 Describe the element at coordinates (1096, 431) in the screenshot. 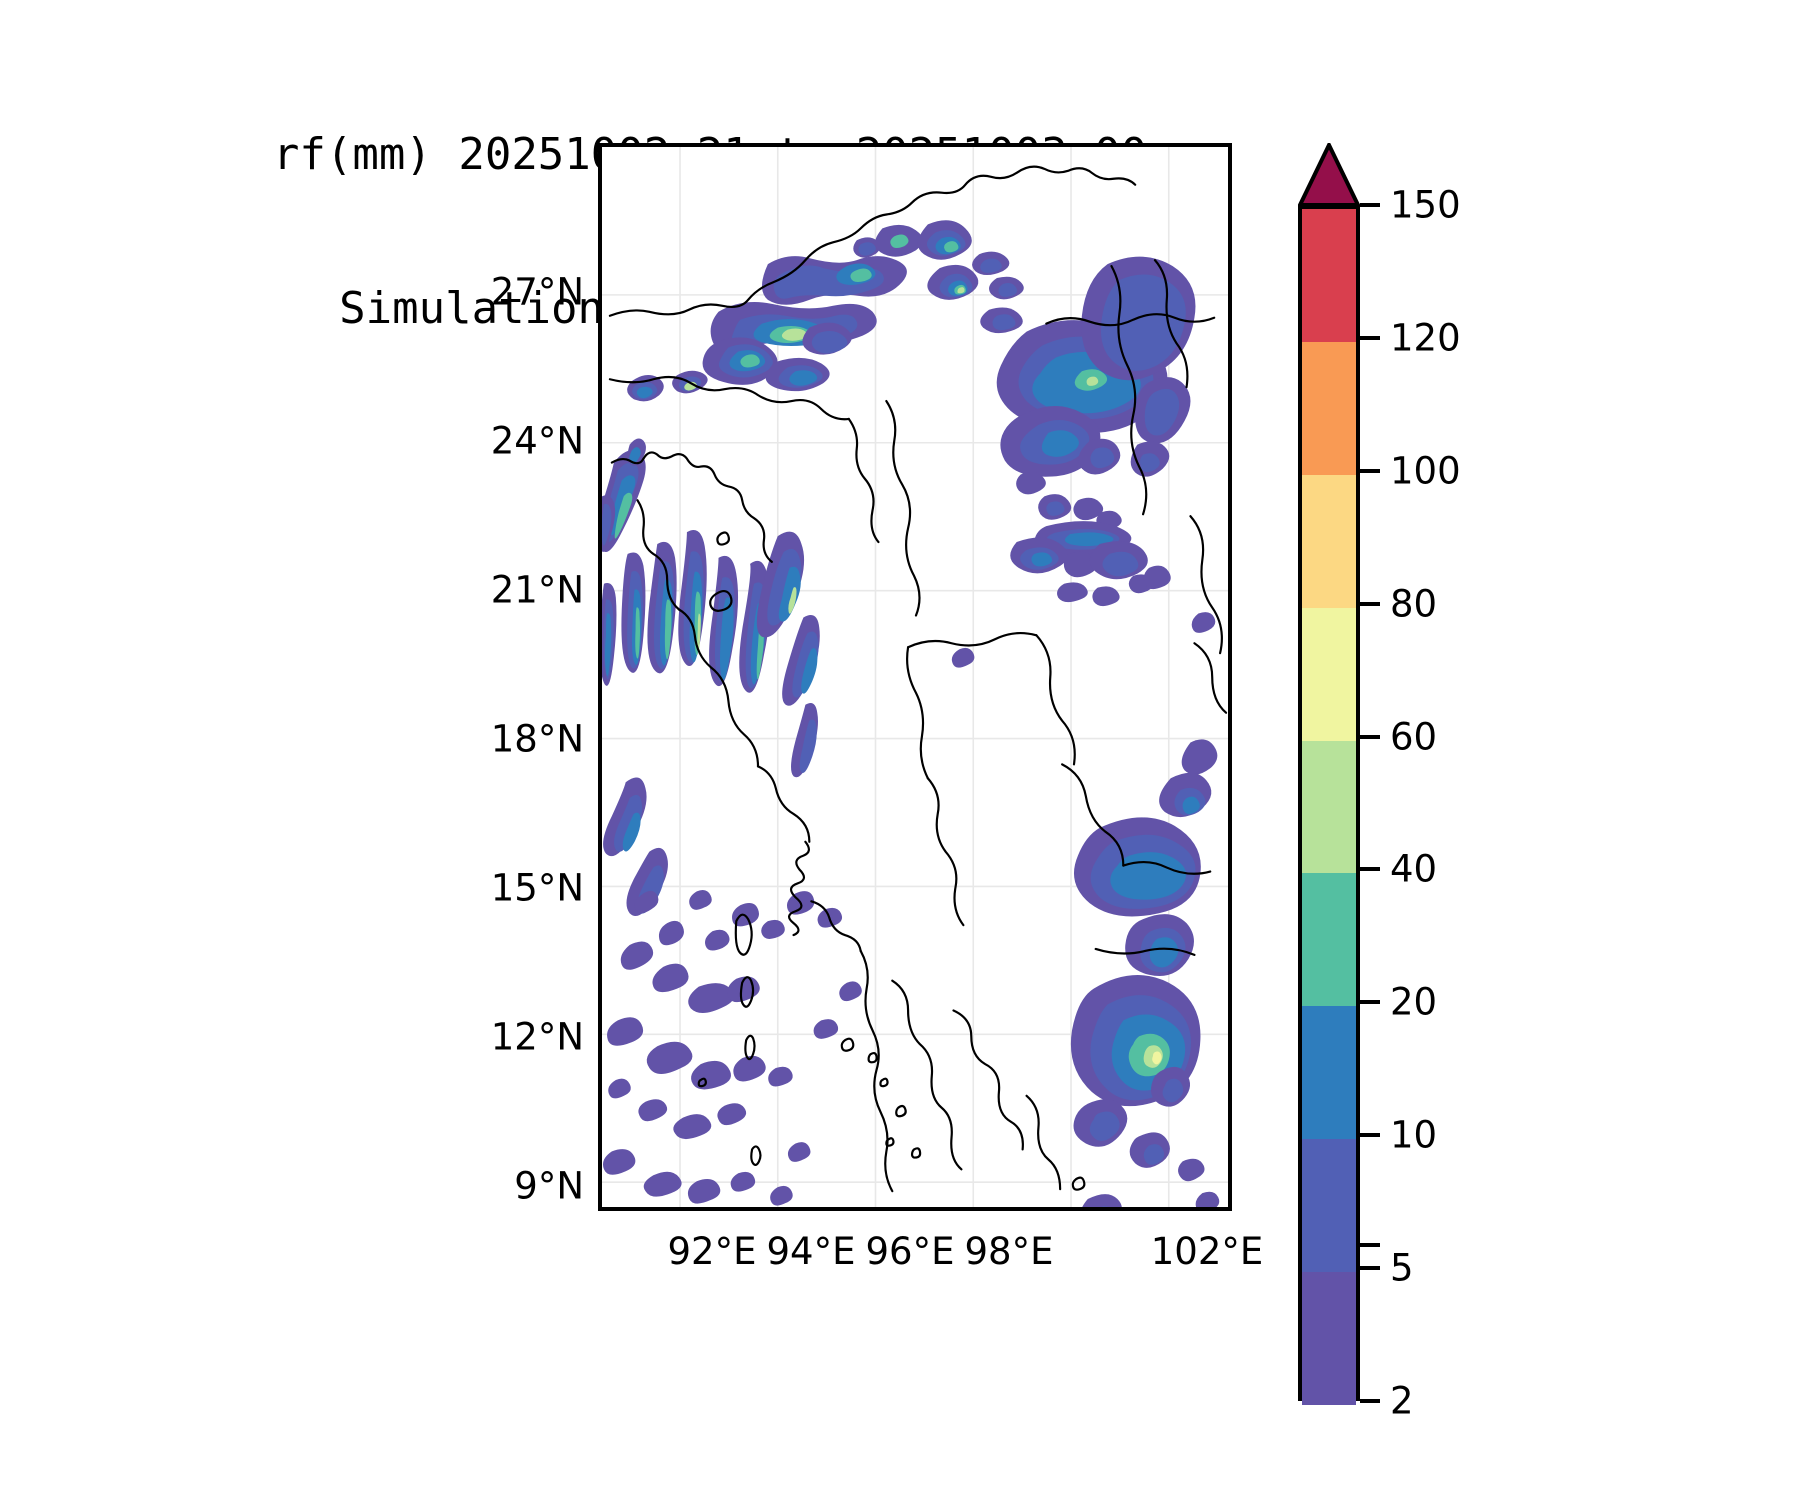

I see `rf-region-shan-yunnan` at that location.